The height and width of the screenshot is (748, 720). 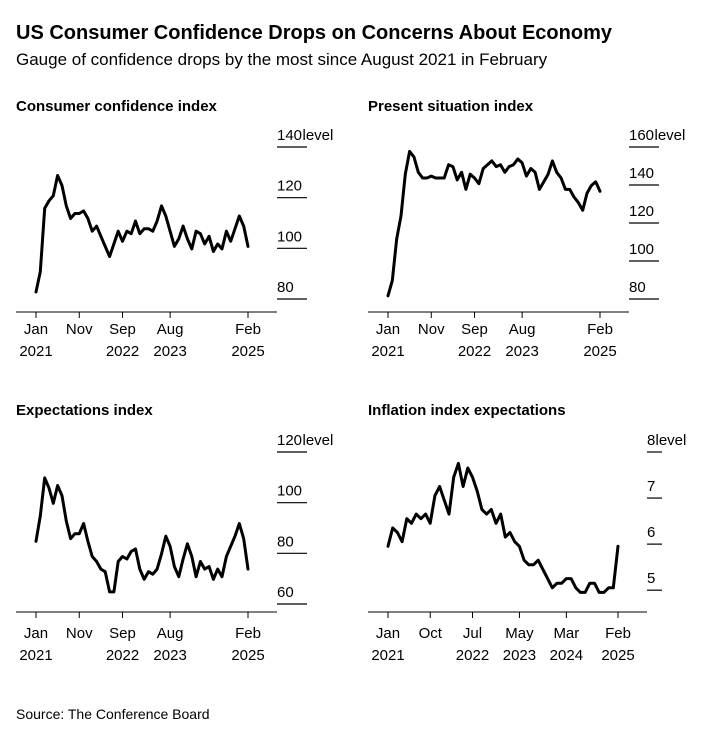 What do you see at coordinates (651, 486) in the screenshot?
I see `inflation-expectations-ytick-label: 7` at bounding box center [651, 486].